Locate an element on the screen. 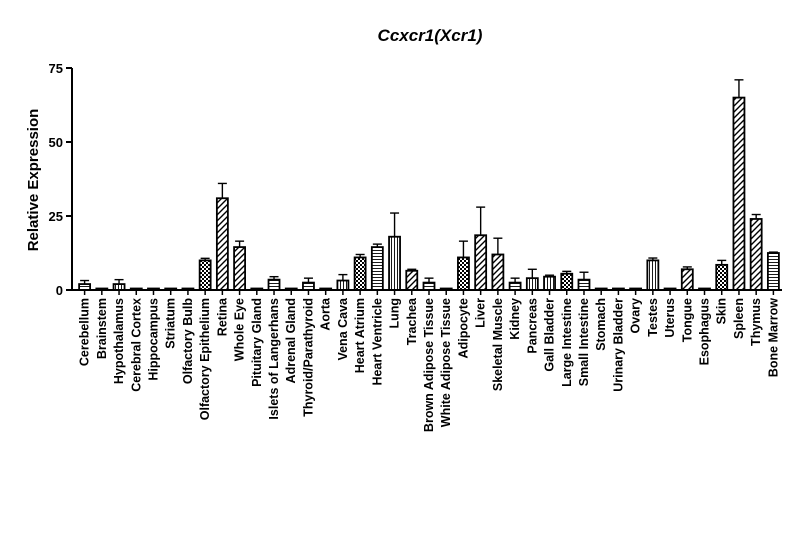 The width and height of the screenshot is (800, 534). x-tick-label: White Adipose Tissue is located at coordinates (446, 362).